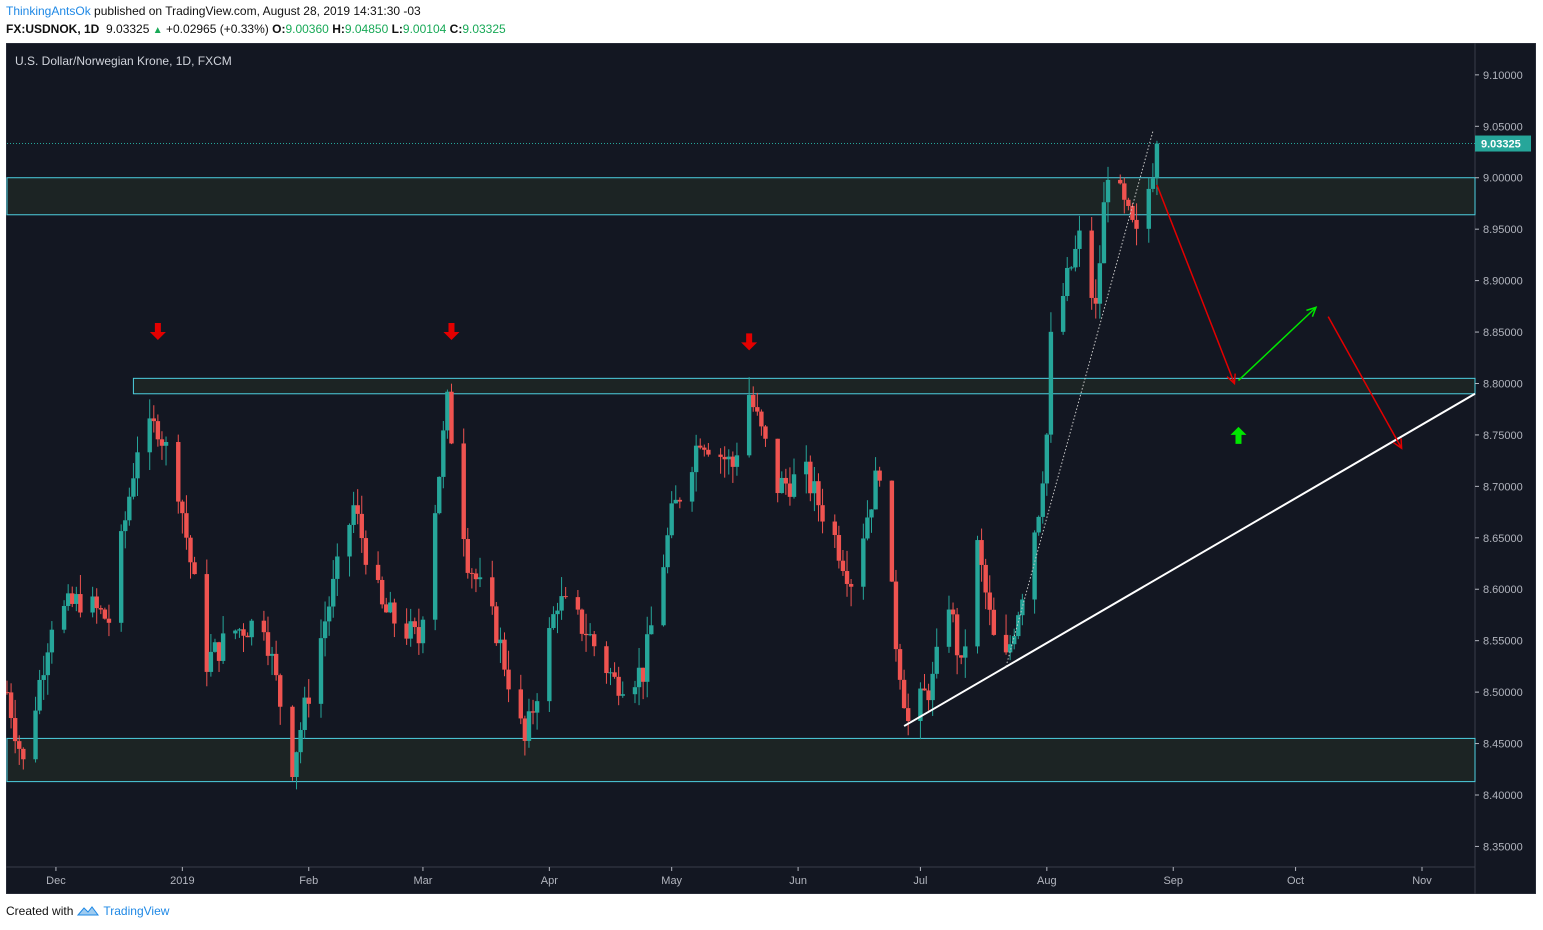 This screenshot has width=1543, height=930. What do you see at coordinates (1501, 145) in the screenshot?
I see `last-price-tag-label: 9.03325` at bounding box center [1501, 145].